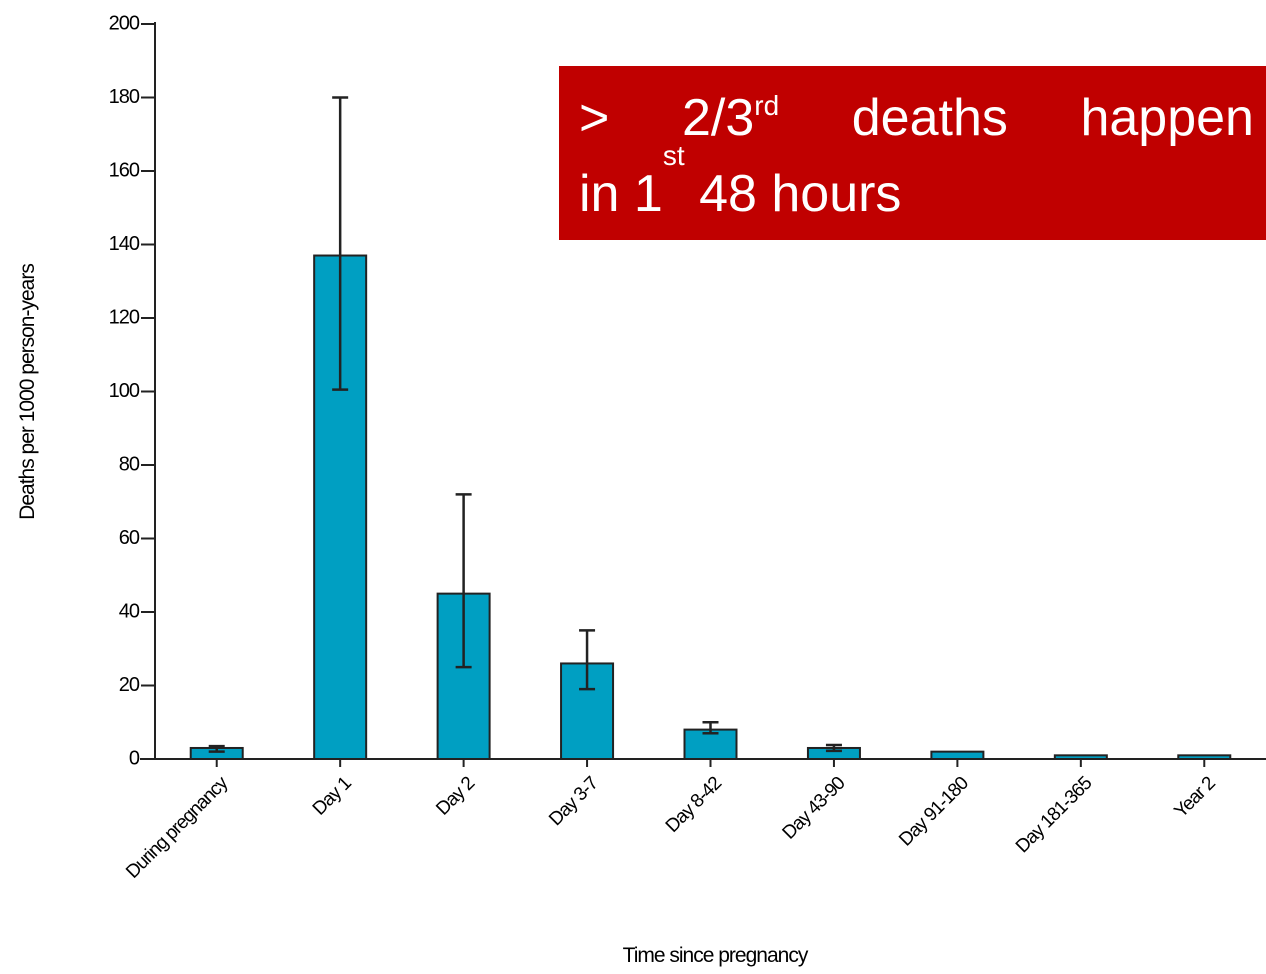 This screenshot has height=974, width=1266. Describe the element at coordinates (27, 392) in the screenshot. I see `y-axis-title: Deaths per 1000 person-years` at that location.